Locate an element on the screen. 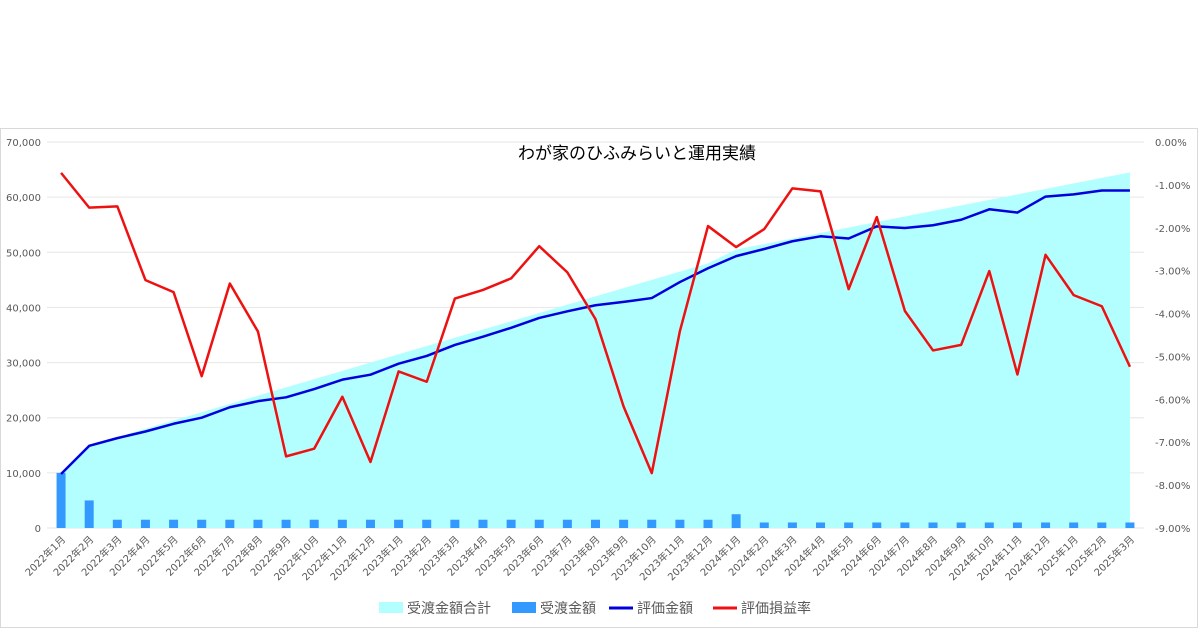 The width and height of the screenshot is (1200, 630). right-axis-tick-label: -6.00% is located at coordinates (1172, 400).